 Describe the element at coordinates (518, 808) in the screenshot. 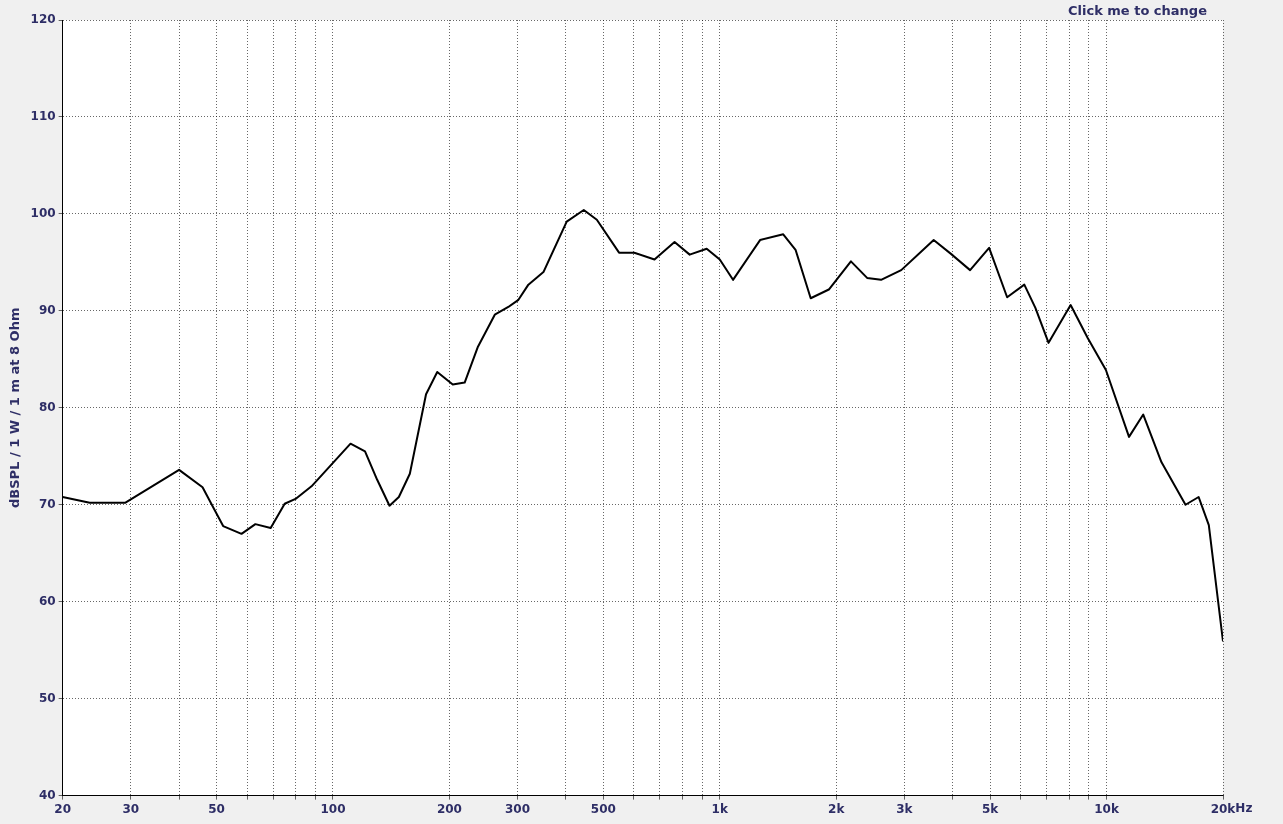

I see `x-tick-label: 300` at that location.